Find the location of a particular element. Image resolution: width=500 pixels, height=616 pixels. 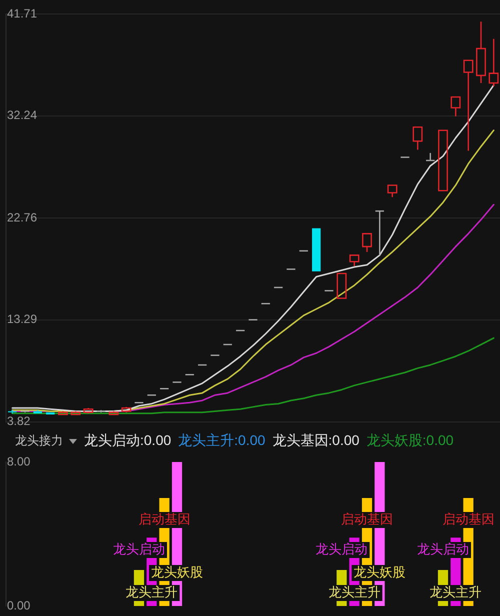

chart-title: 龙头接力 is located at coordinates (39, 440).